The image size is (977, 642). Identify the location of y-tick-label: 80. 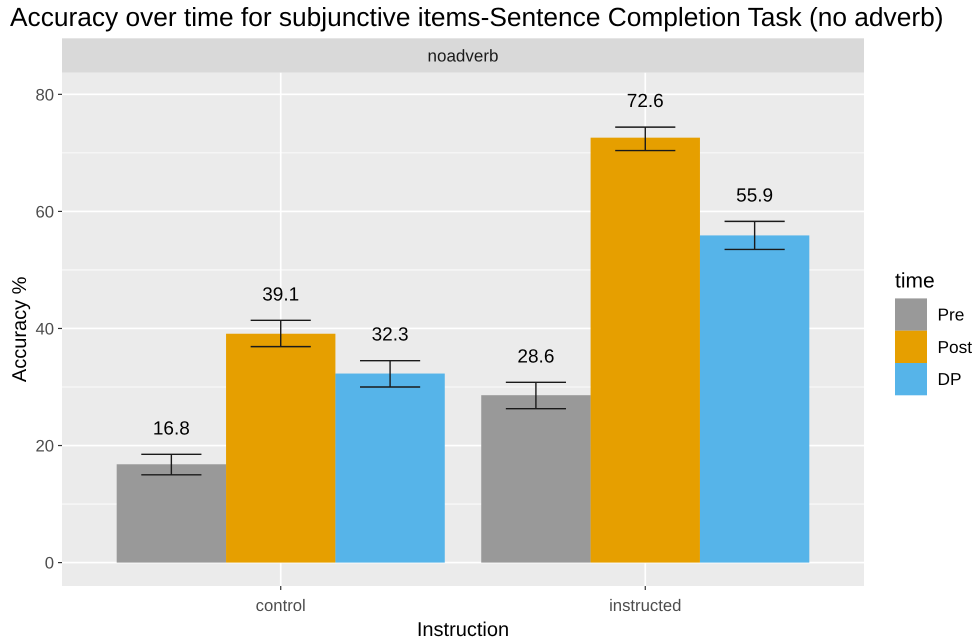
(44, 94).